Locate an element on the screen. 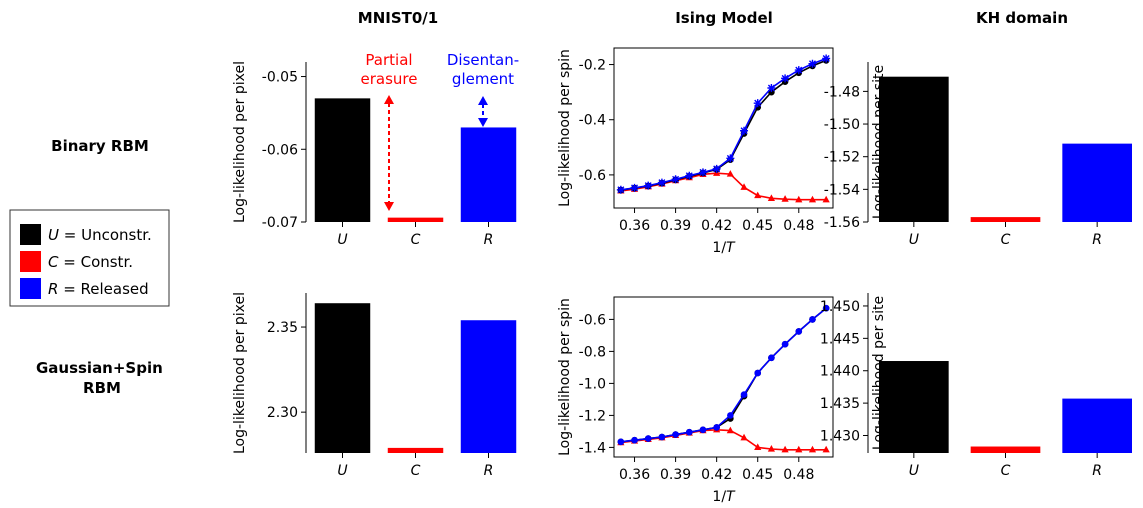 This screenshot has width=1143, height=508. column-title-mnist: MNIST0/1 is located at coordinates (398, 18).